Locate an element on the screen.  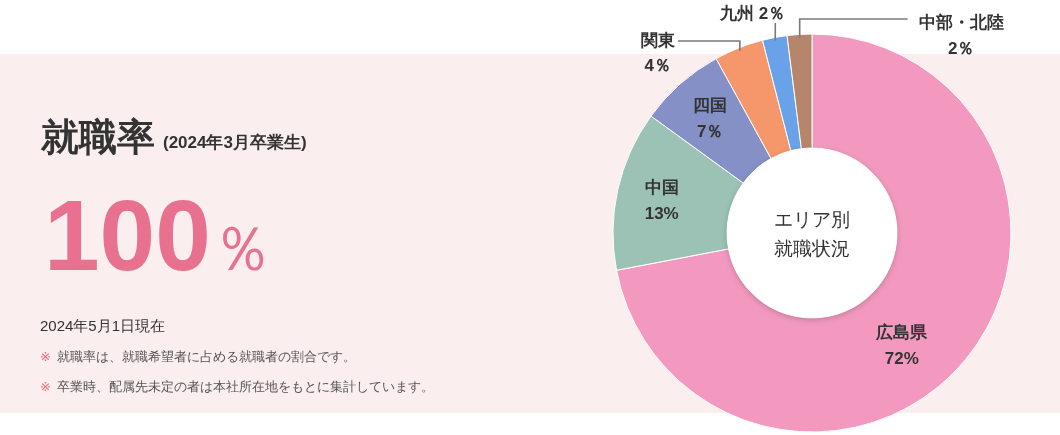
text: 100％ is located at coordinates (158, 235).